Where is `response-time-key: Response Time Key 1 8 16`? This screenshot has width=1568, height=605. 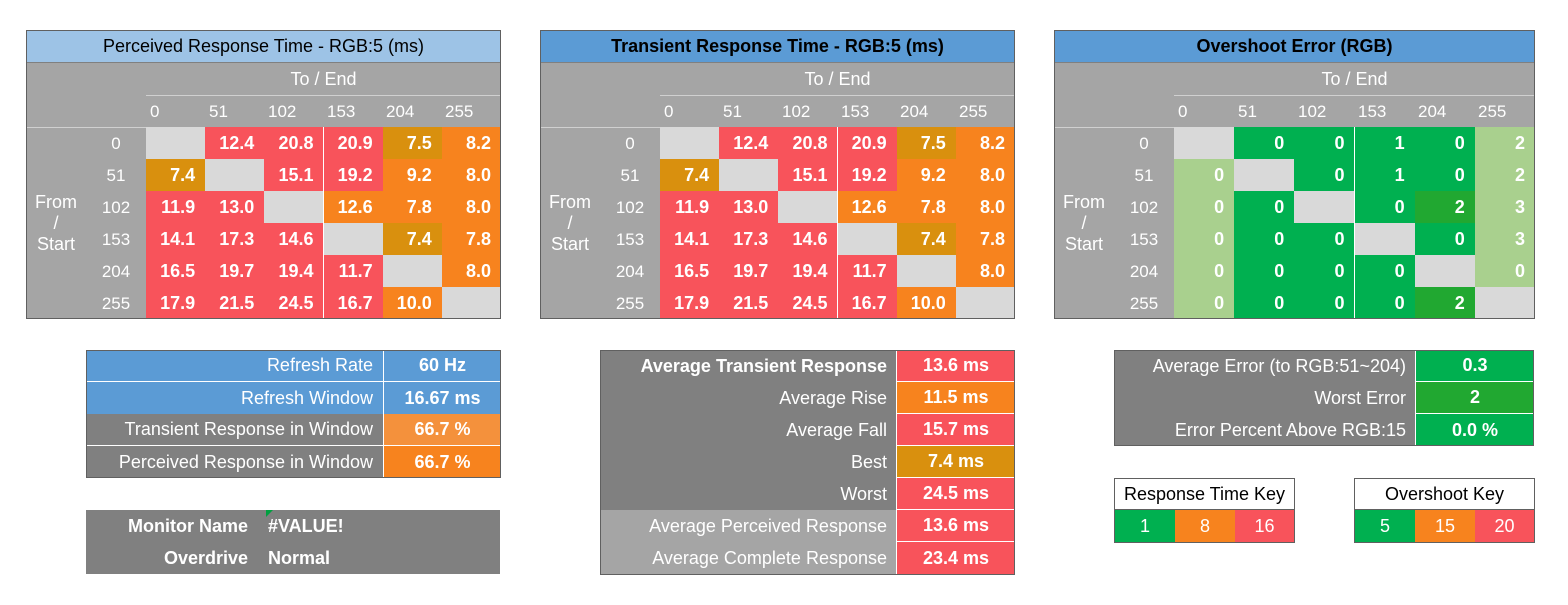 response-time-key: Response Time Key 1 8 16 is located at coordinates (1204, 510).